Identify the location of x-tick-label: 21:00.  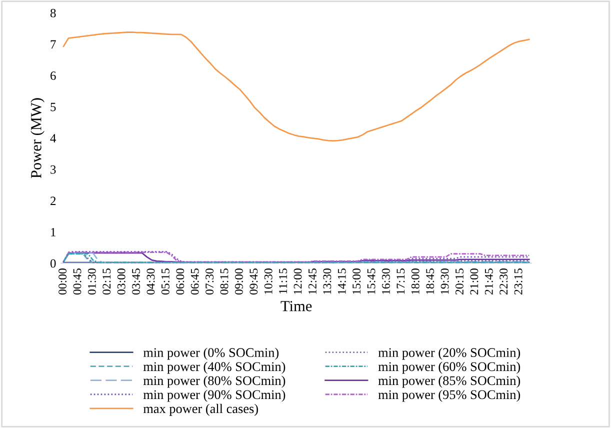
(474, 281).